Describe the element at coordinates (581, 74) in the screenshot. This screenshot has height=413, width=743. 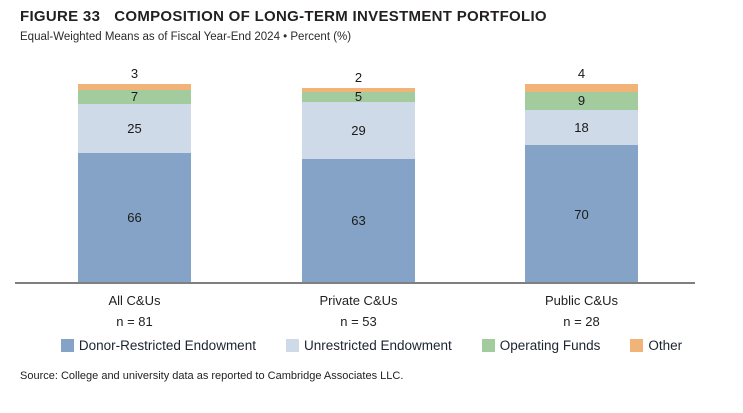
I see `bar-top-value-label: 4` at that location.